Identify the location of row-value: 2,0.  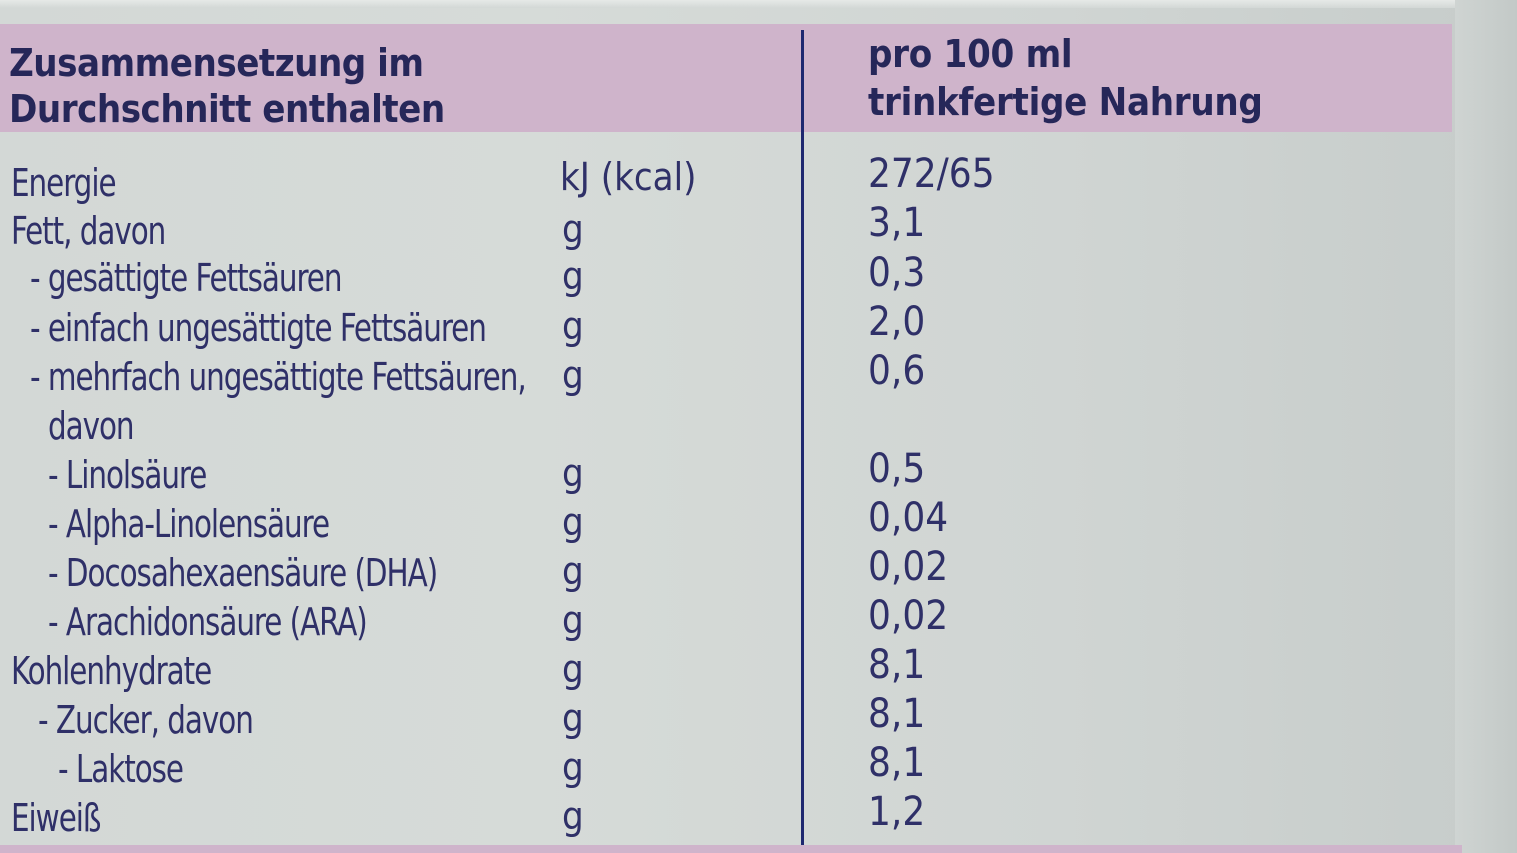
(897, 322).